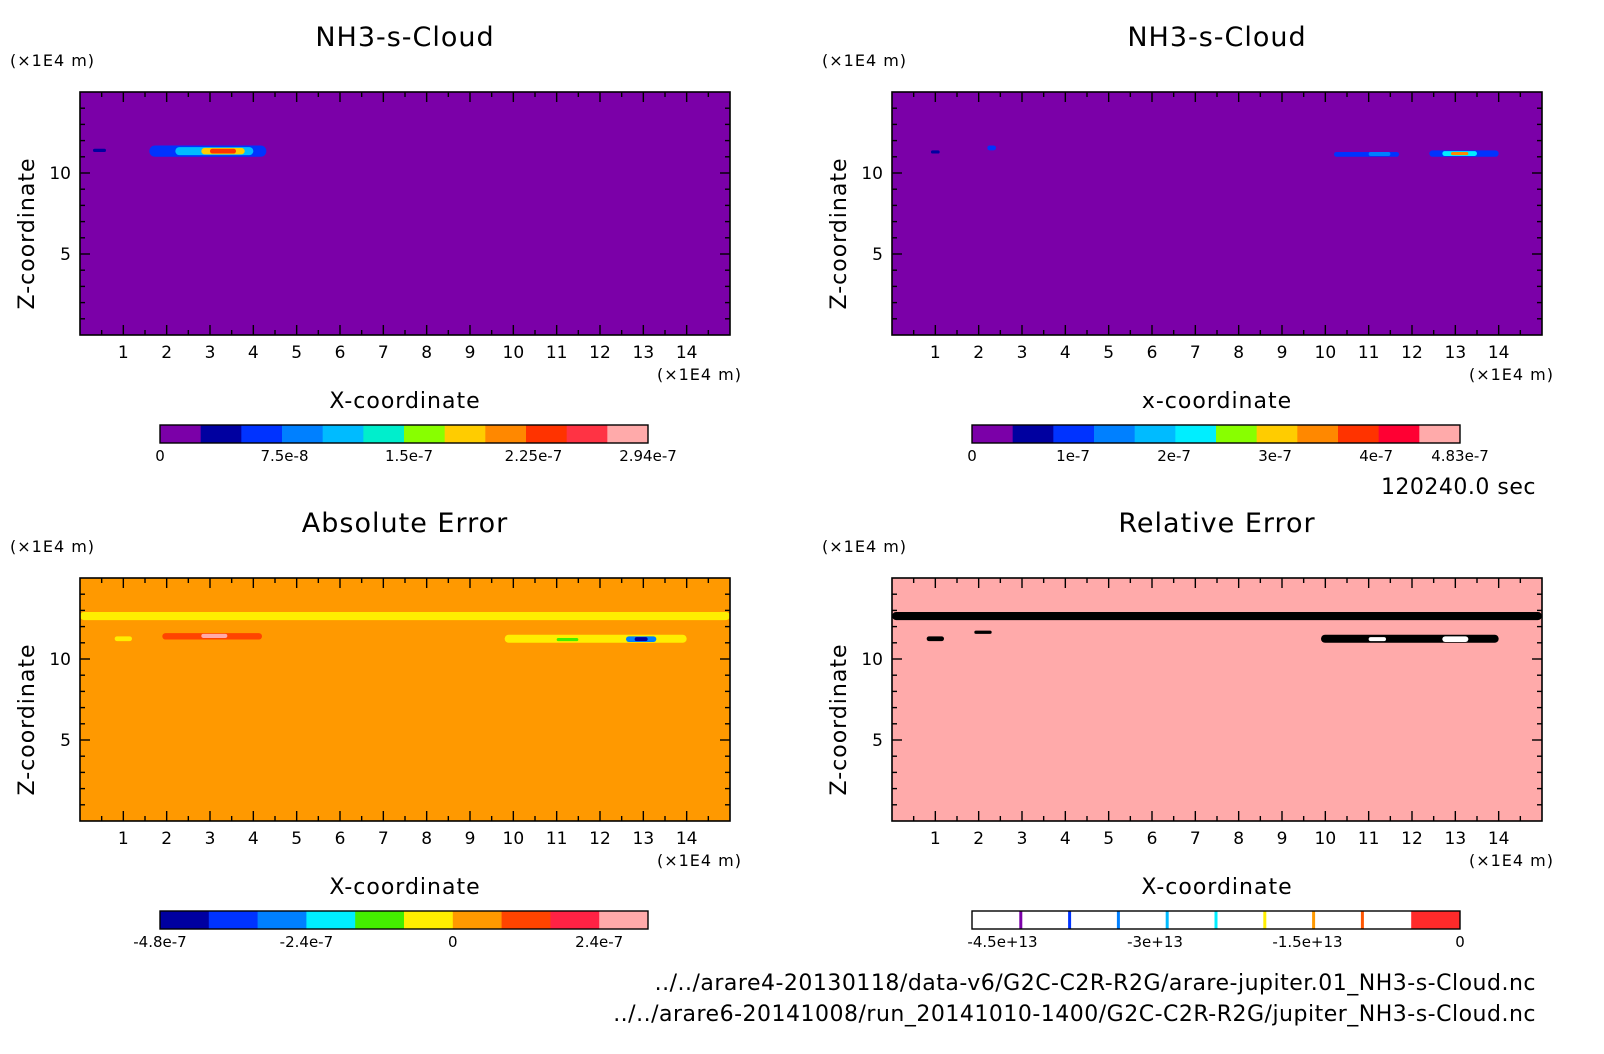 The image size is (1604, 1054). What do you see at coordinates (284, 456) in the screenshot?
I see `colorbar-label: 7.5e-8` at bounding box center [284, 456].